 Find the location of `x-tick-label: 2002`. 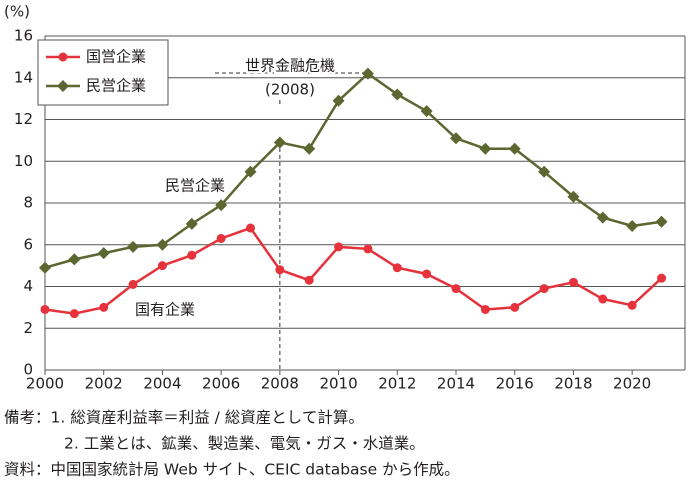

x-tick-label: 2002 is located at coordinates (104, 384).